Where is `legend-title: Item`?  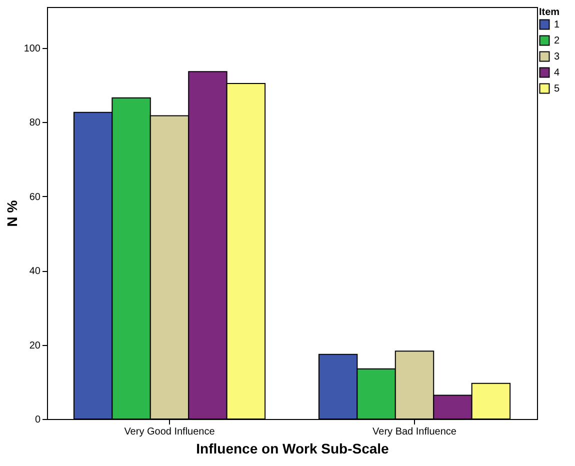 legend-title: Item is located at coordinates (549, 12).